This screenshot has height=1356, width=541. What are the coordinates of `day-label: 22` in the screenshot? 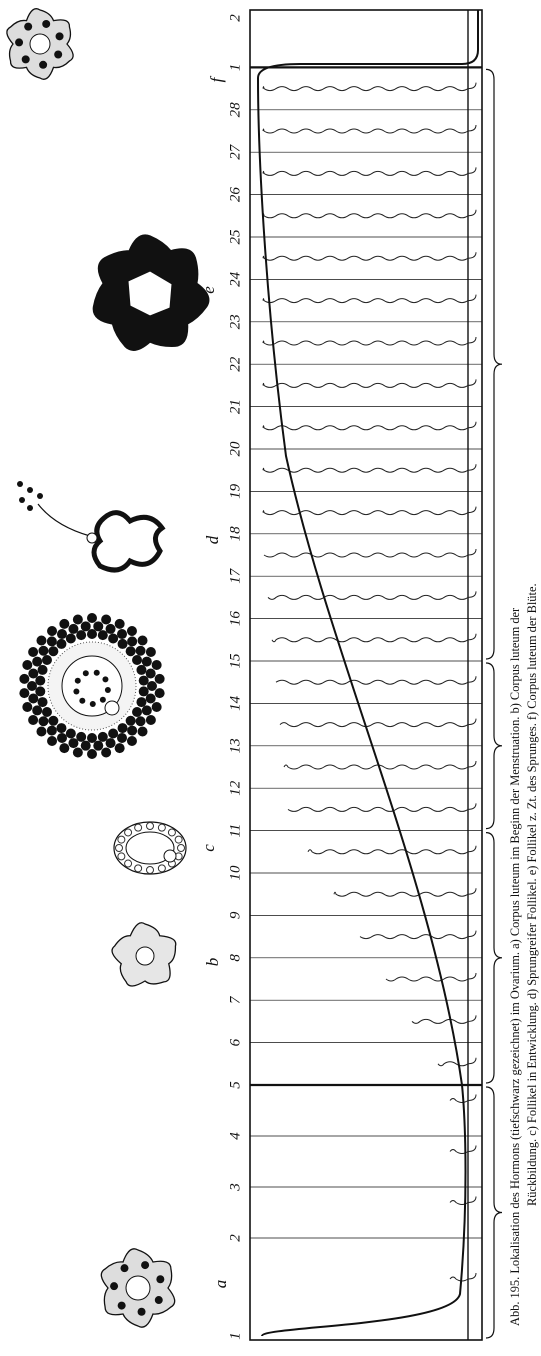 It's located at (235, 364).